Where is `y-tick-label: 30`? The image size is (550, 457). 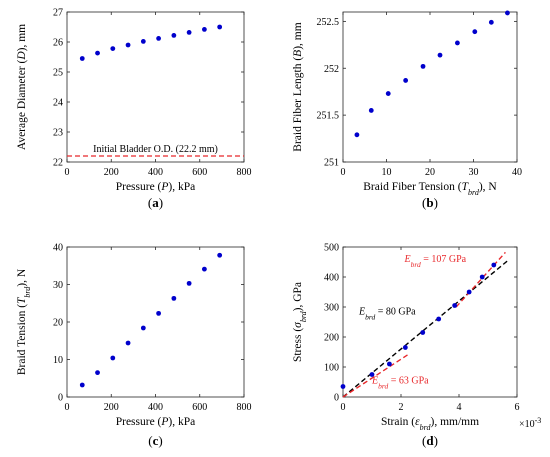
y-tick-label: 30 is located at coordinates (58, 285).